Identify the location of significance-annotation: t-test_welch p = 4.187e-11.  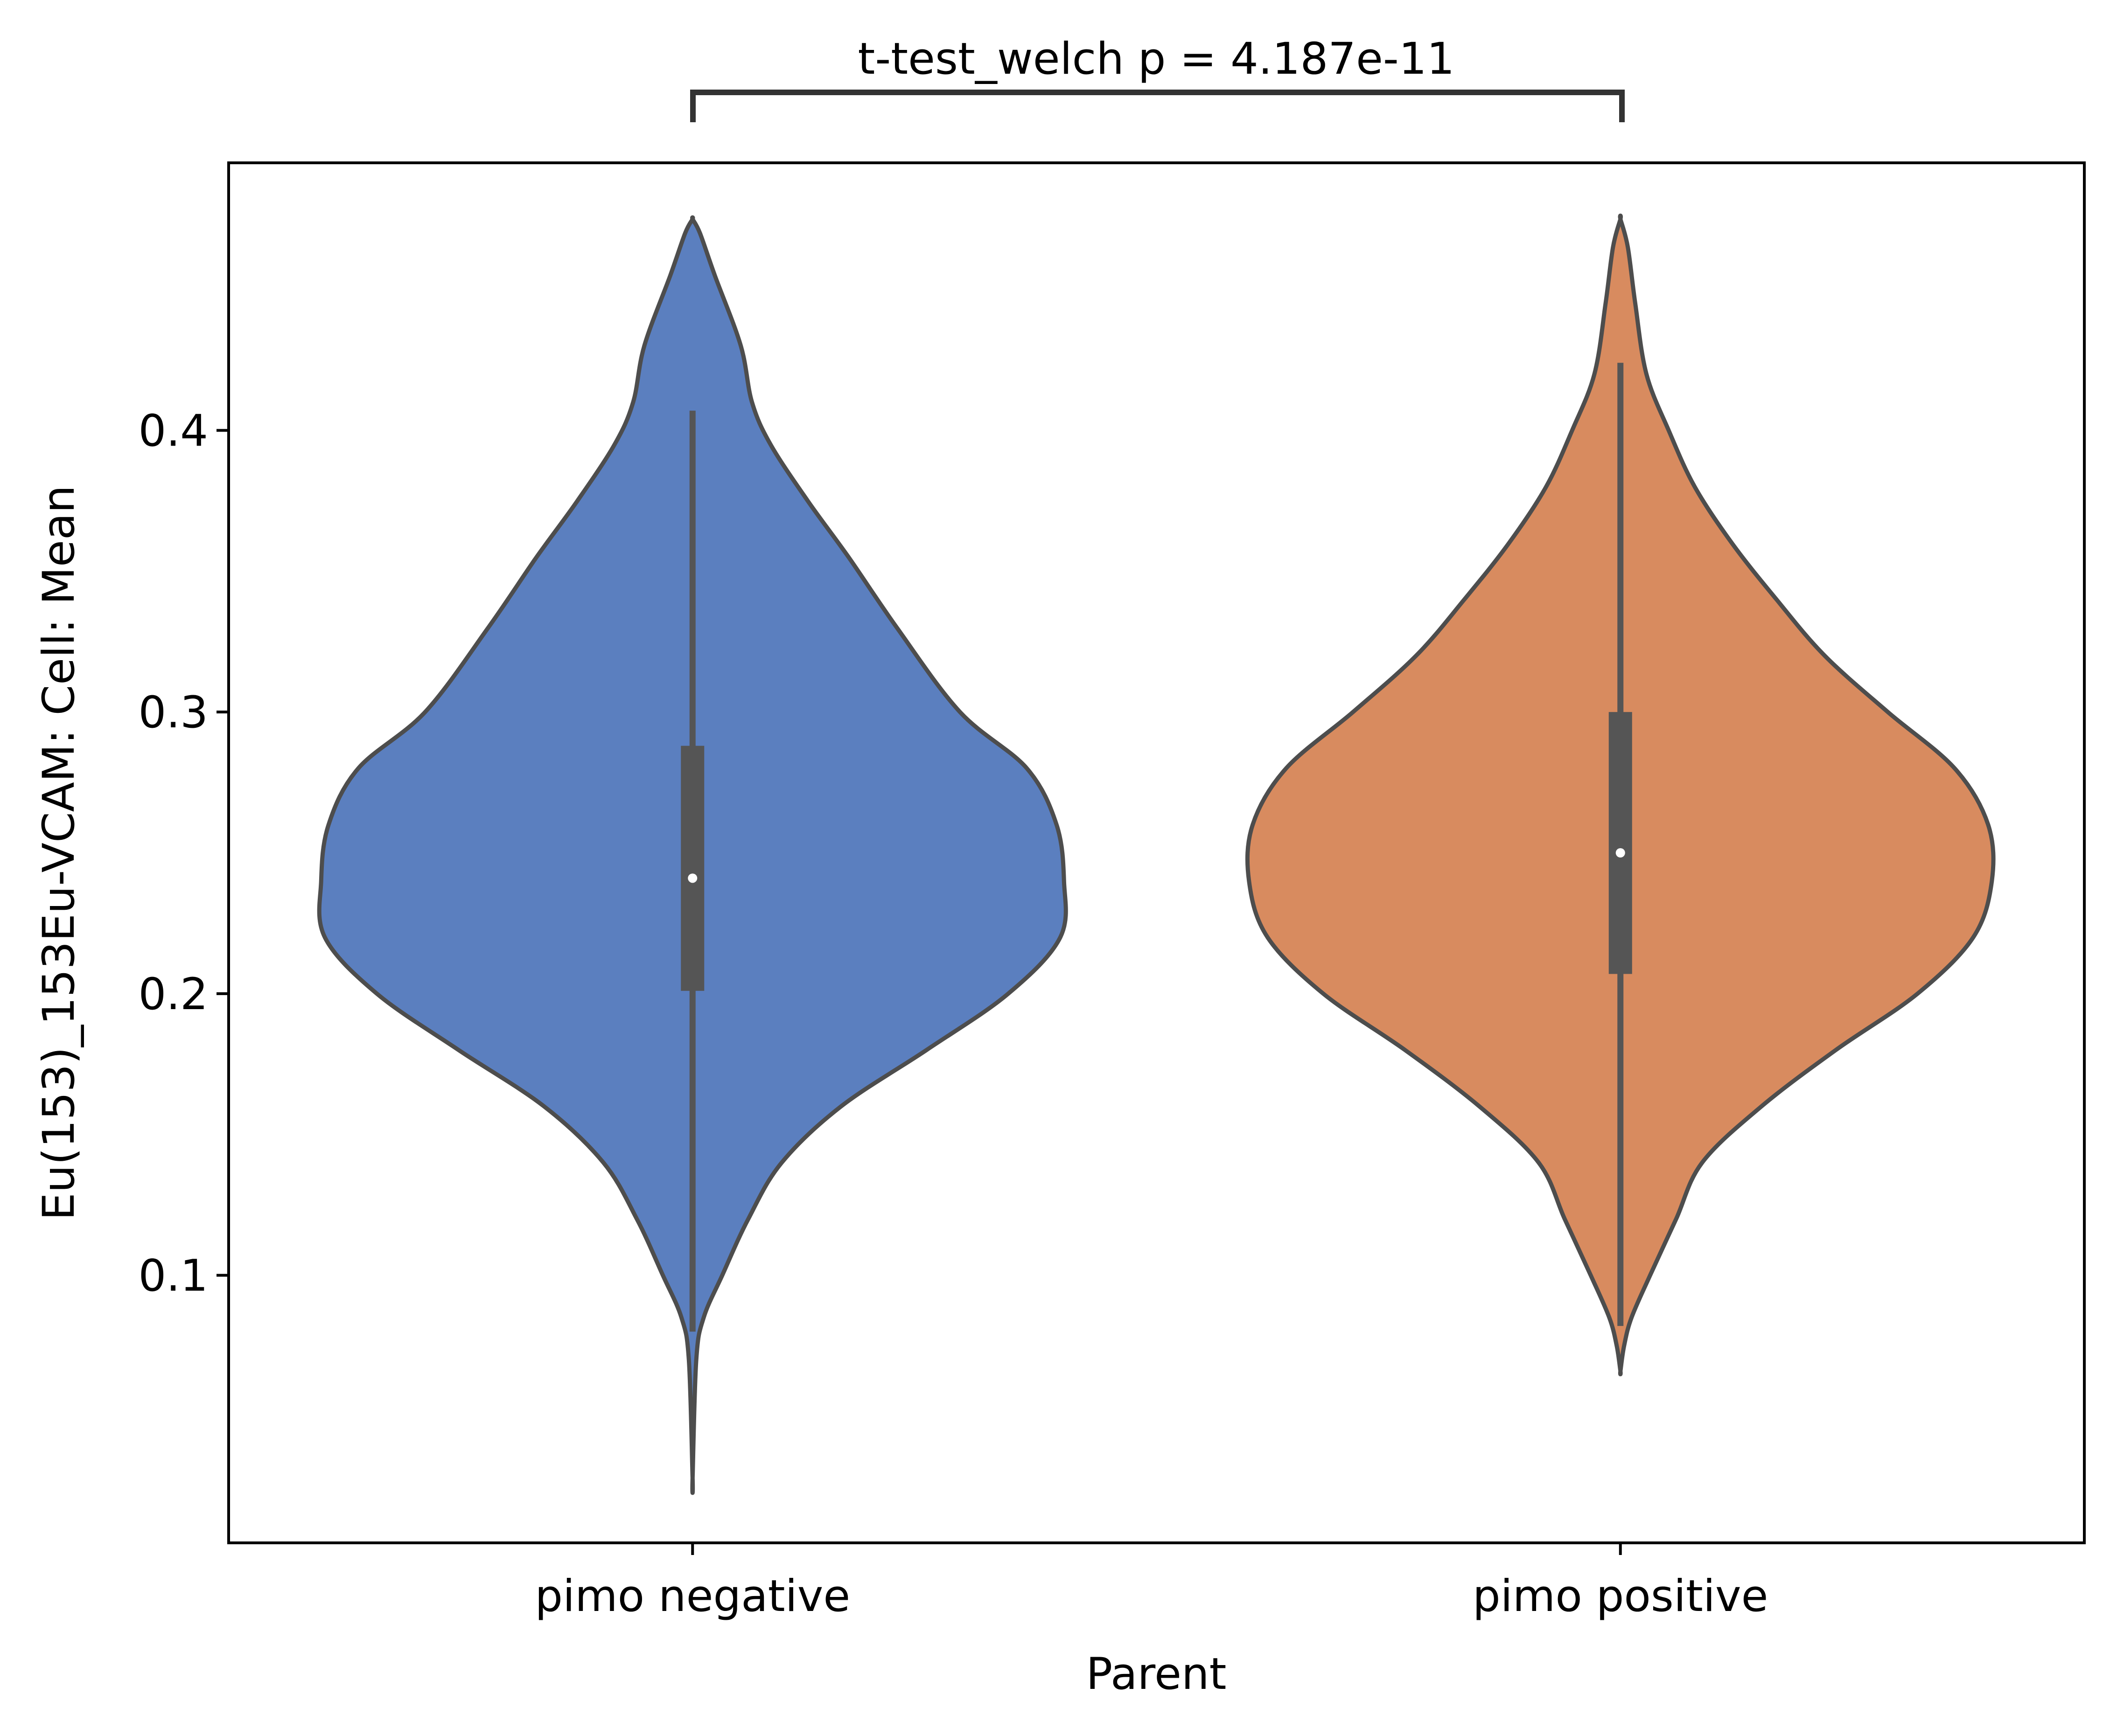
(1157, 59).